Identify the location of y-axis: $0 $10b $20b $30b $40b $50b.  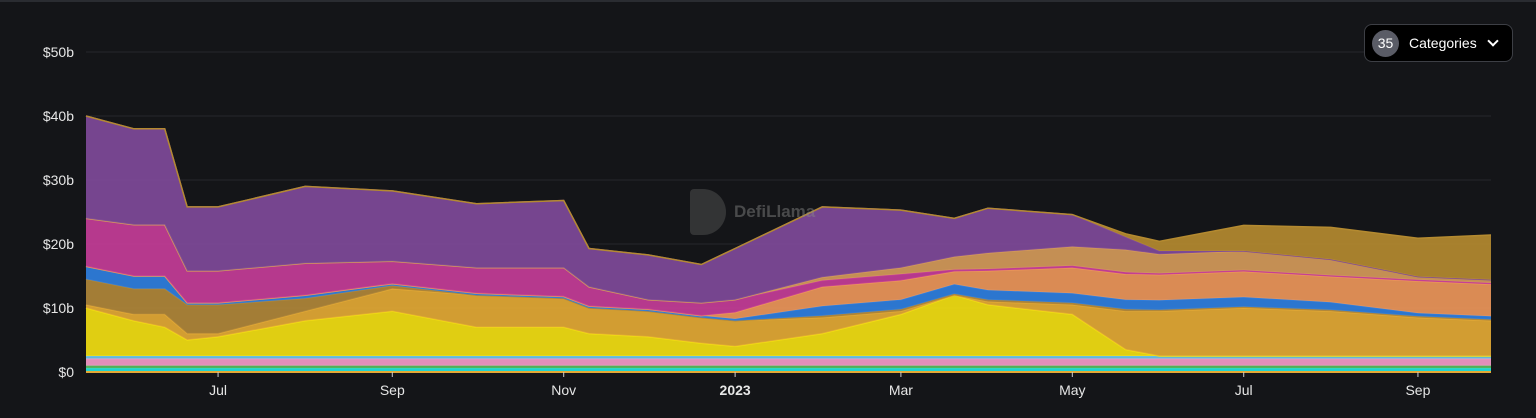
(58, 212).